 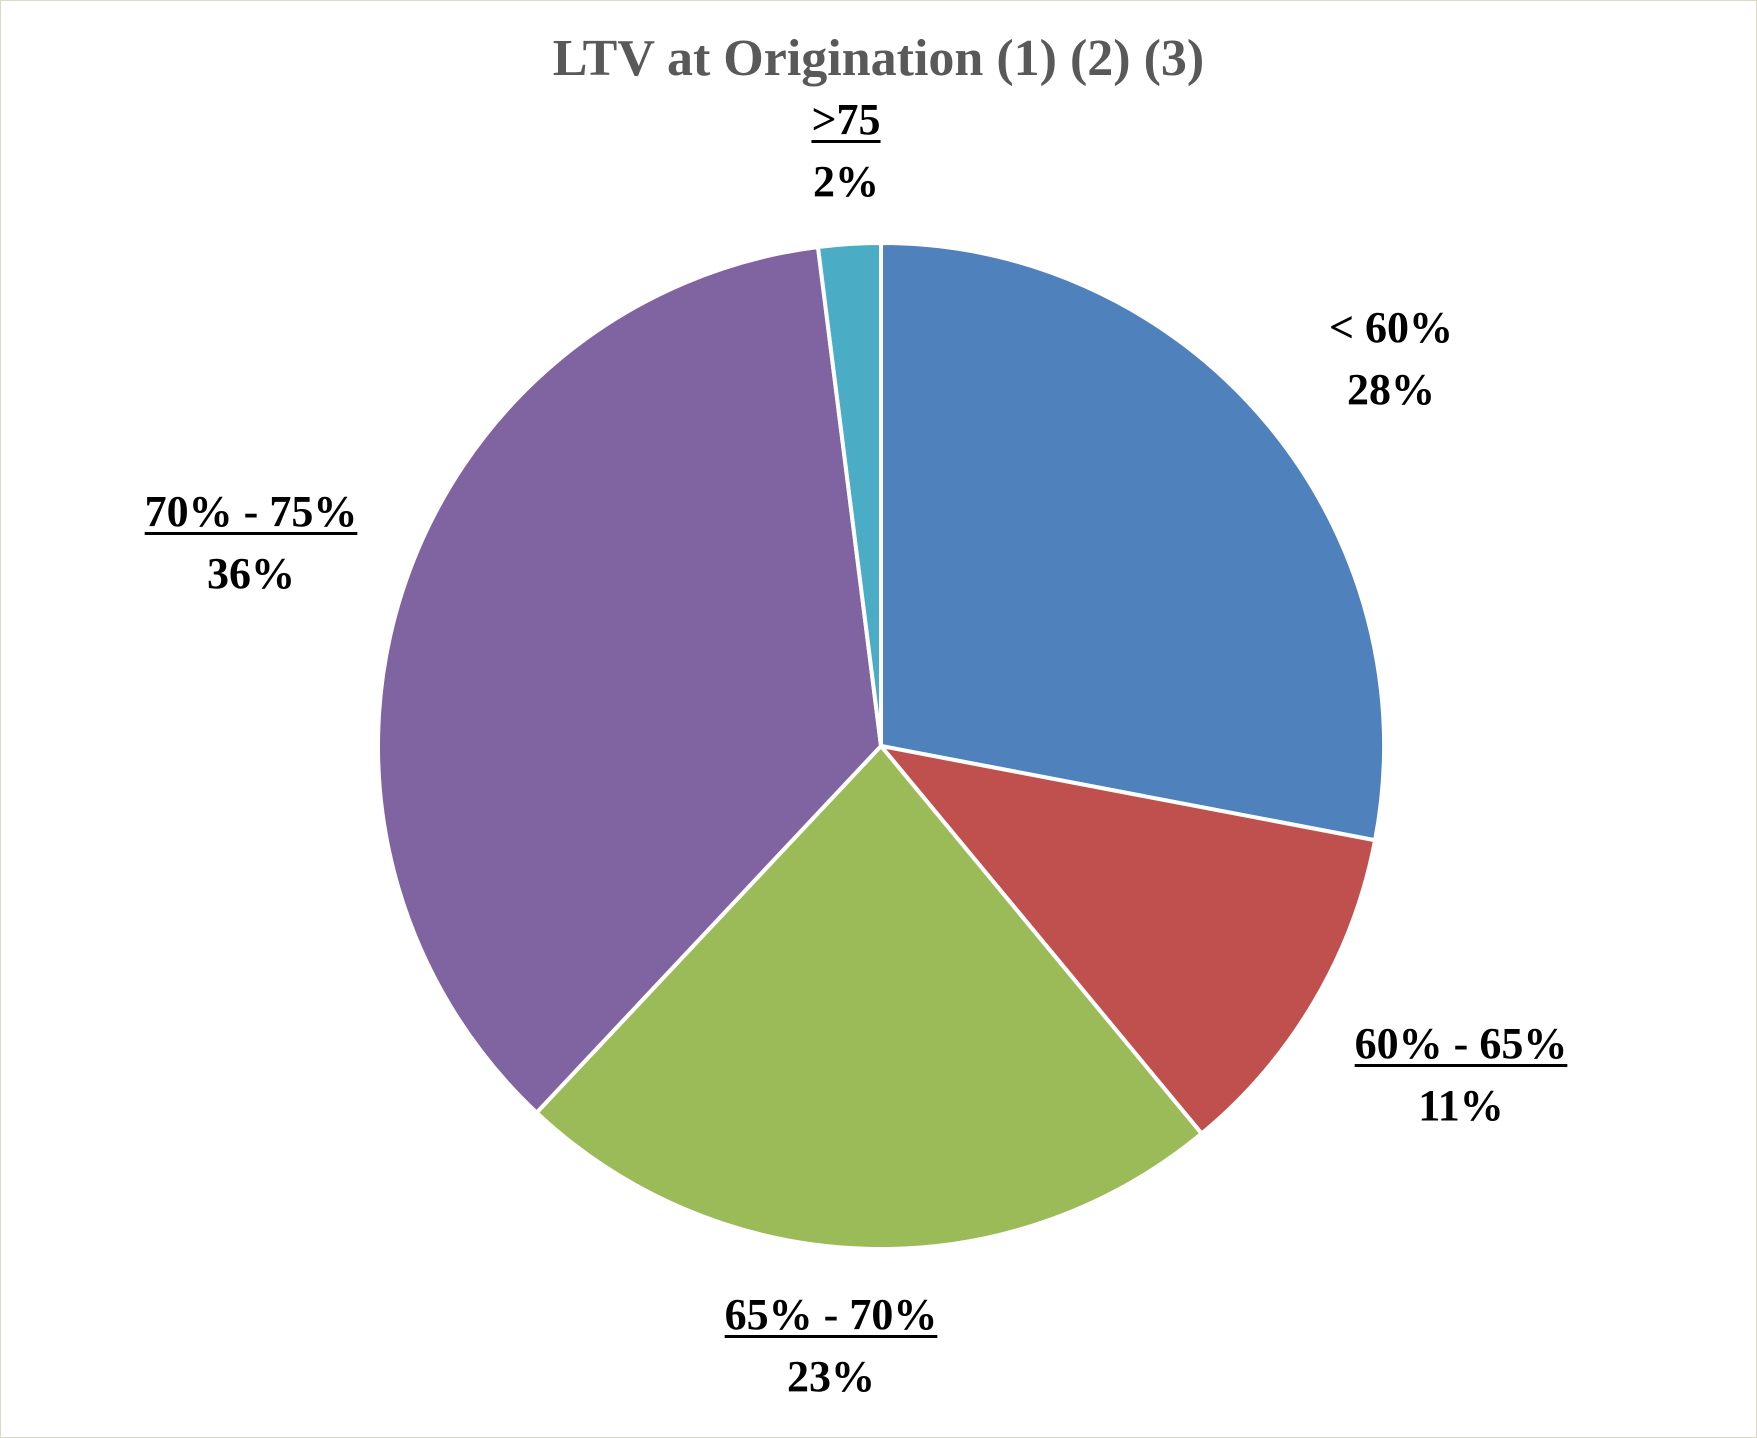 What do you see at coordinates (1461, 1043) in the screenshot?
I see `data-label-category: 60% - 65%` at bounding box center [1461, 1043].